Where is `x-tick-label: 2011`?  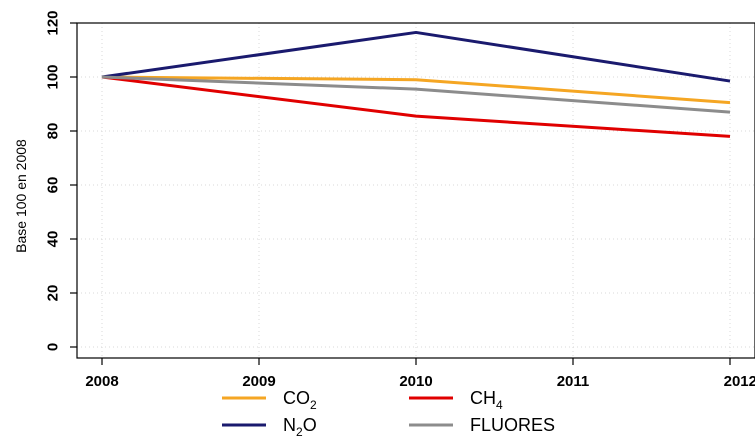
x-tick-label: 2011 is located at coordinates (573, 381).